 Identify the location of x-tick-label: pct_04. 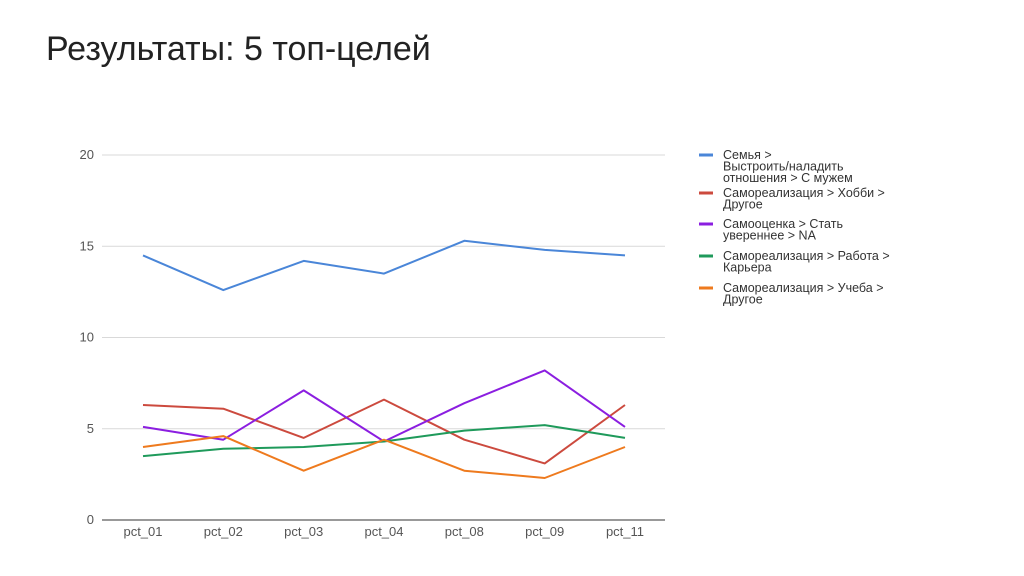
(383, 531).